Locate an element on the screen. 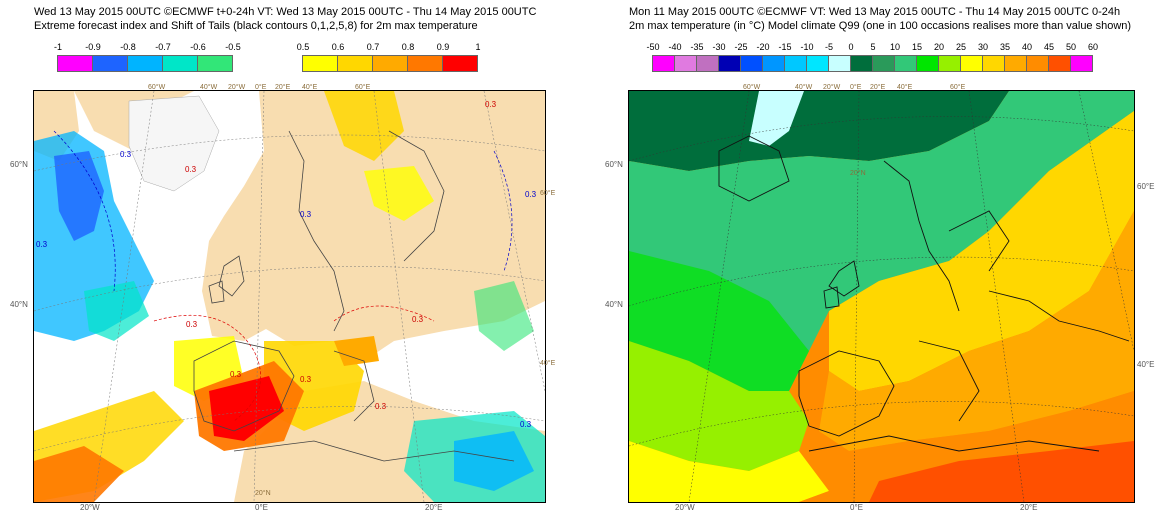 The width and height of the screenshot is (1165, 517). climate-legend-tick-label: -15 is located at coordinates (785, 47).